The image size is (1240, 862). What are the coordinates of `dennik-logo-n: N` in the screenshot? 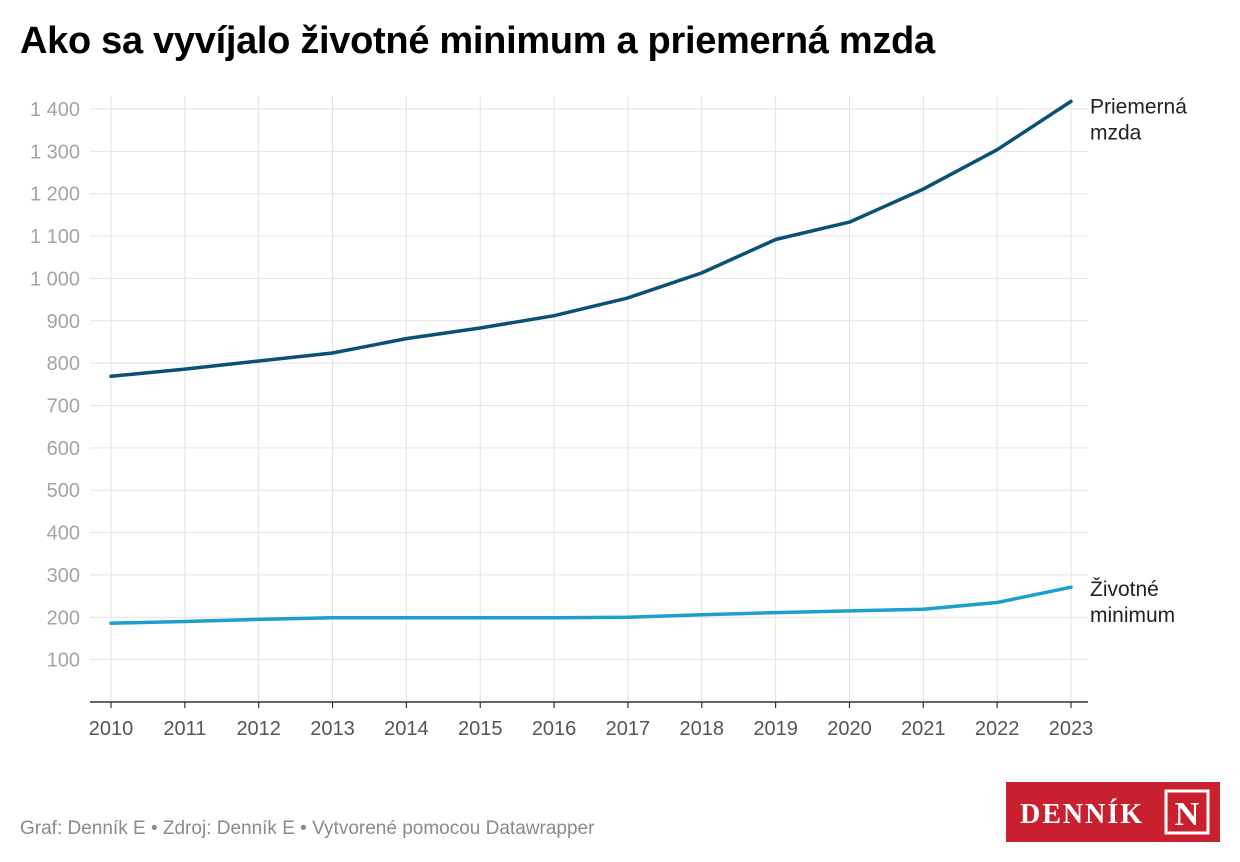 It's located at (1187, 814).